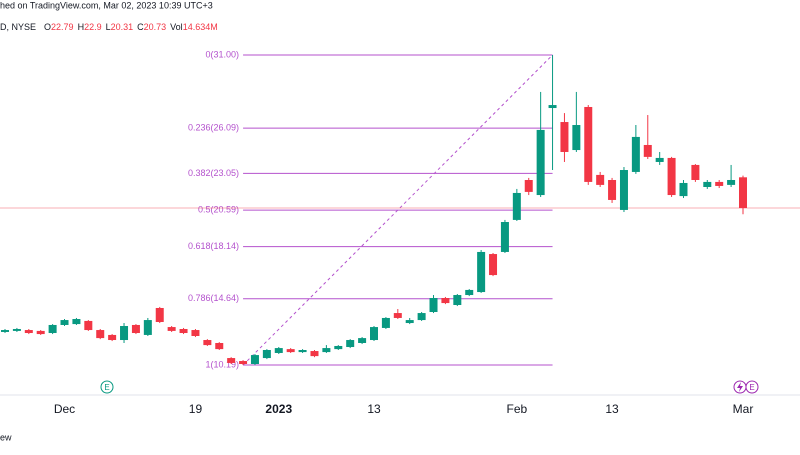 The width and height of the screenshot is (800, 455). Describe the element at coordinates (47, 27) in the screenshot. I see `ohlc-label: O` at that location.